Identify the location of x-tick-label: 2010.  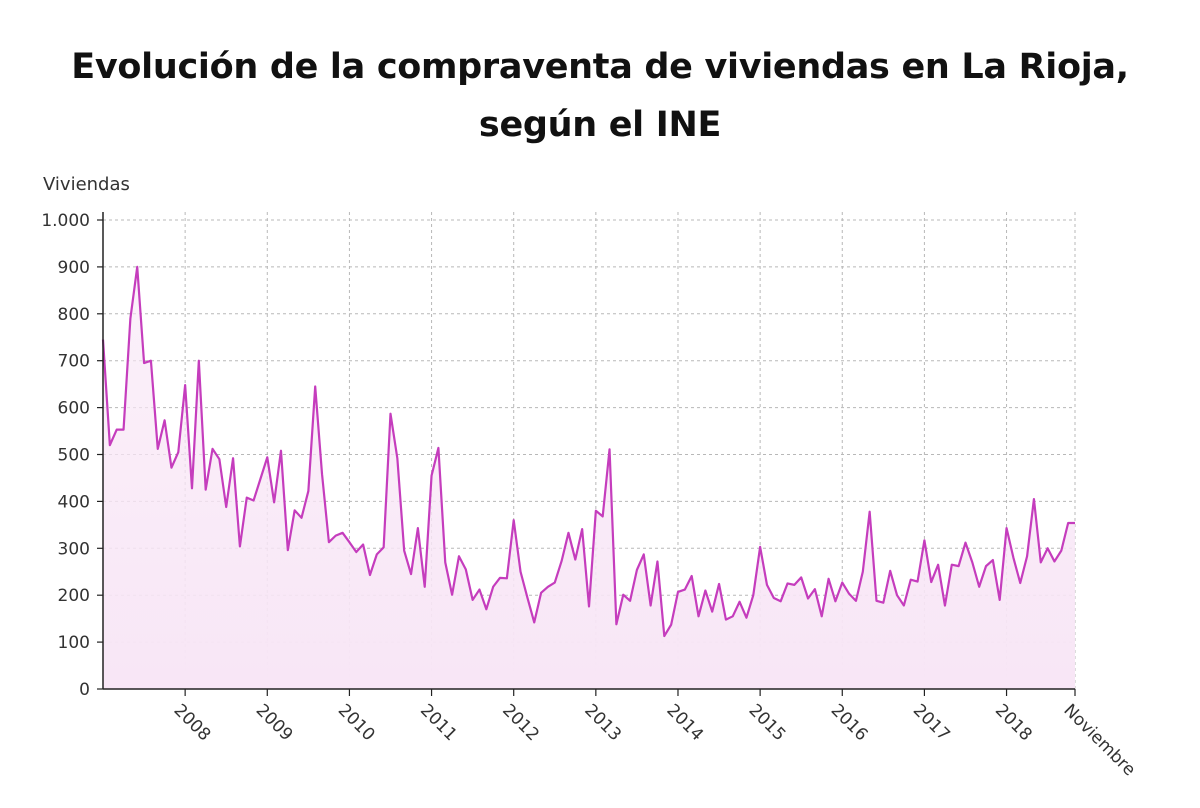
(356, 722).